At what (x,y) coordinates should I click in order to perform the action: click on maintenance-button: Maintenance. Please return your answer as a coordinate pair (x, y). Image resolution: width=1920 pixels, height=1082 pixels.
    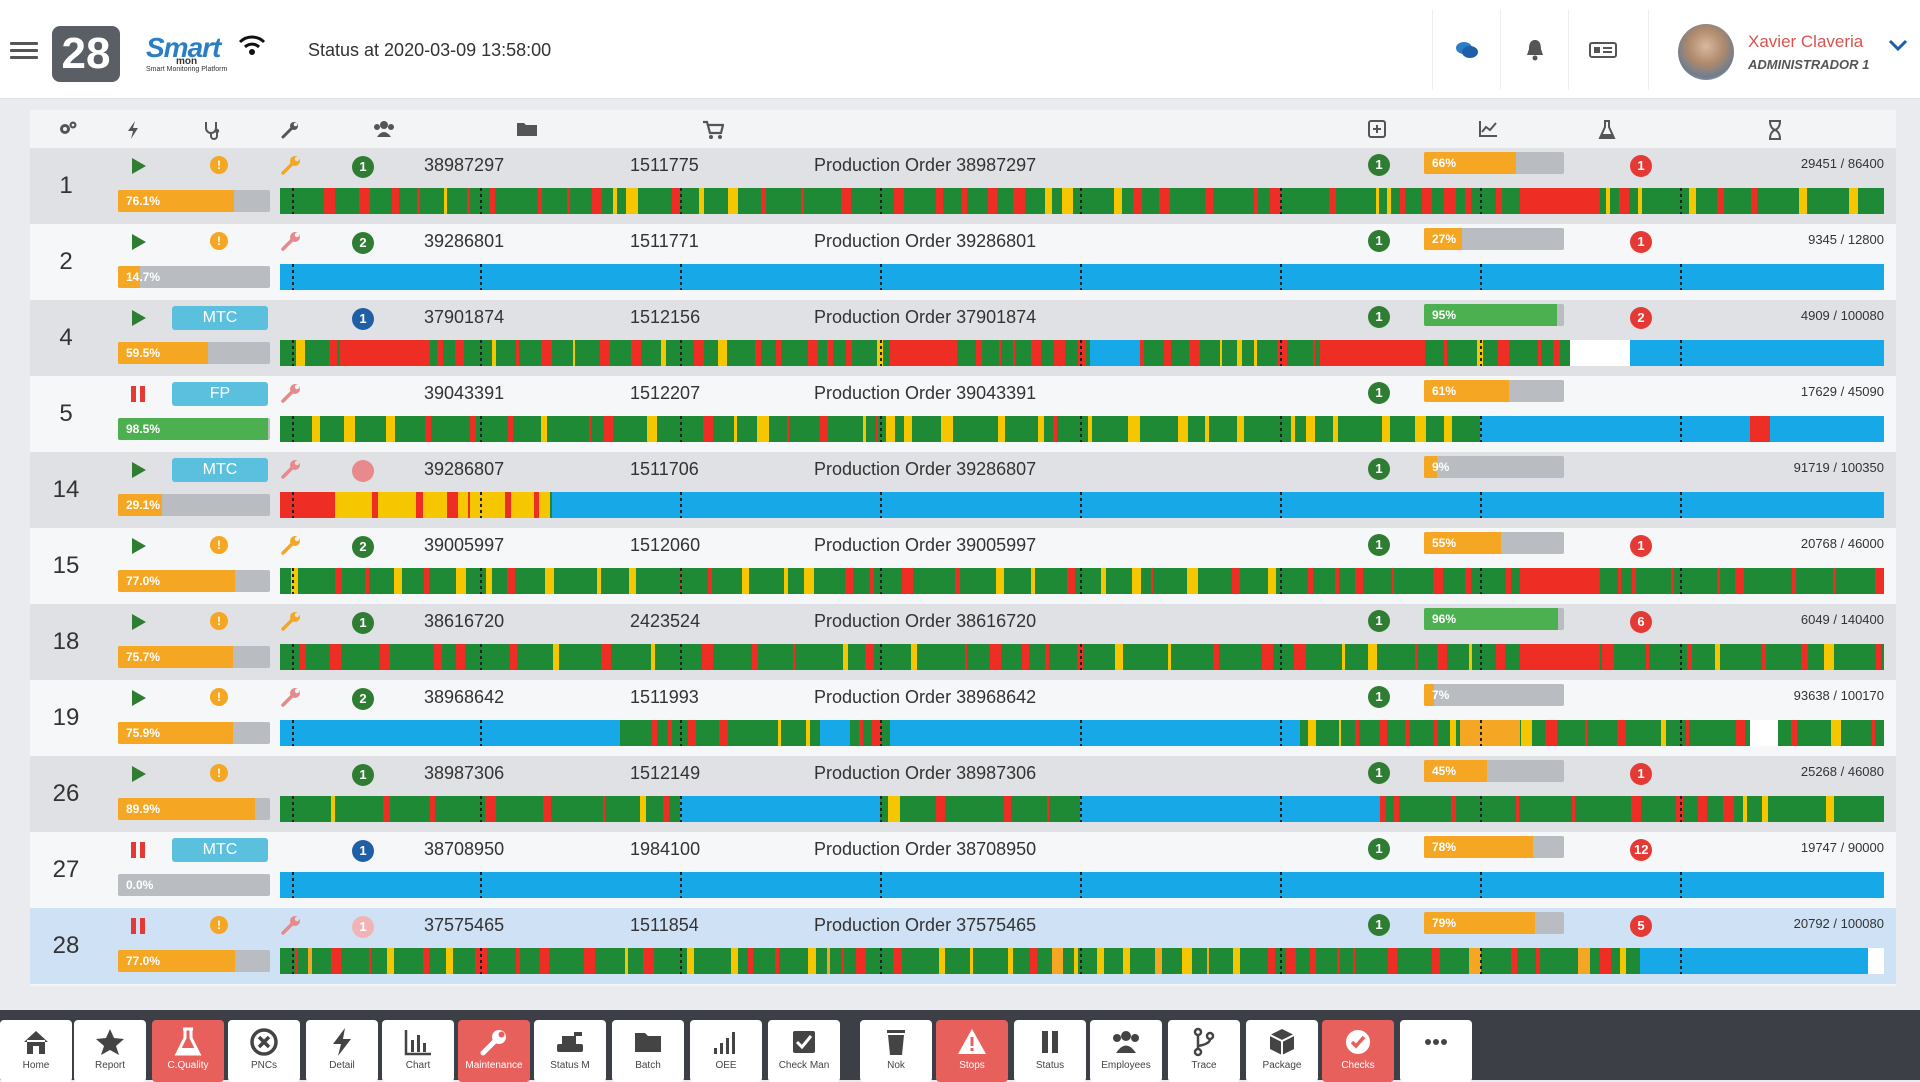
    Looking at the image, I should click on (494, 1051).